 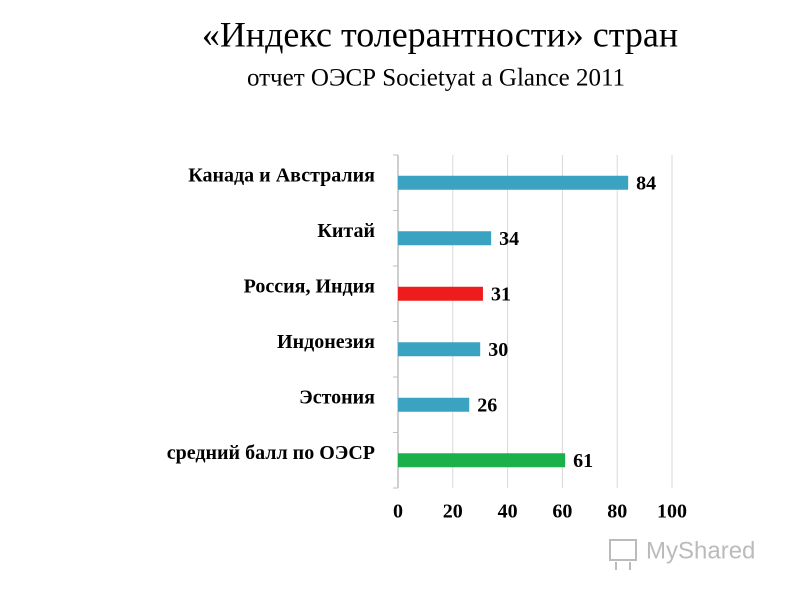 I want to click on watermark-icon, so click(x=623, y=554).